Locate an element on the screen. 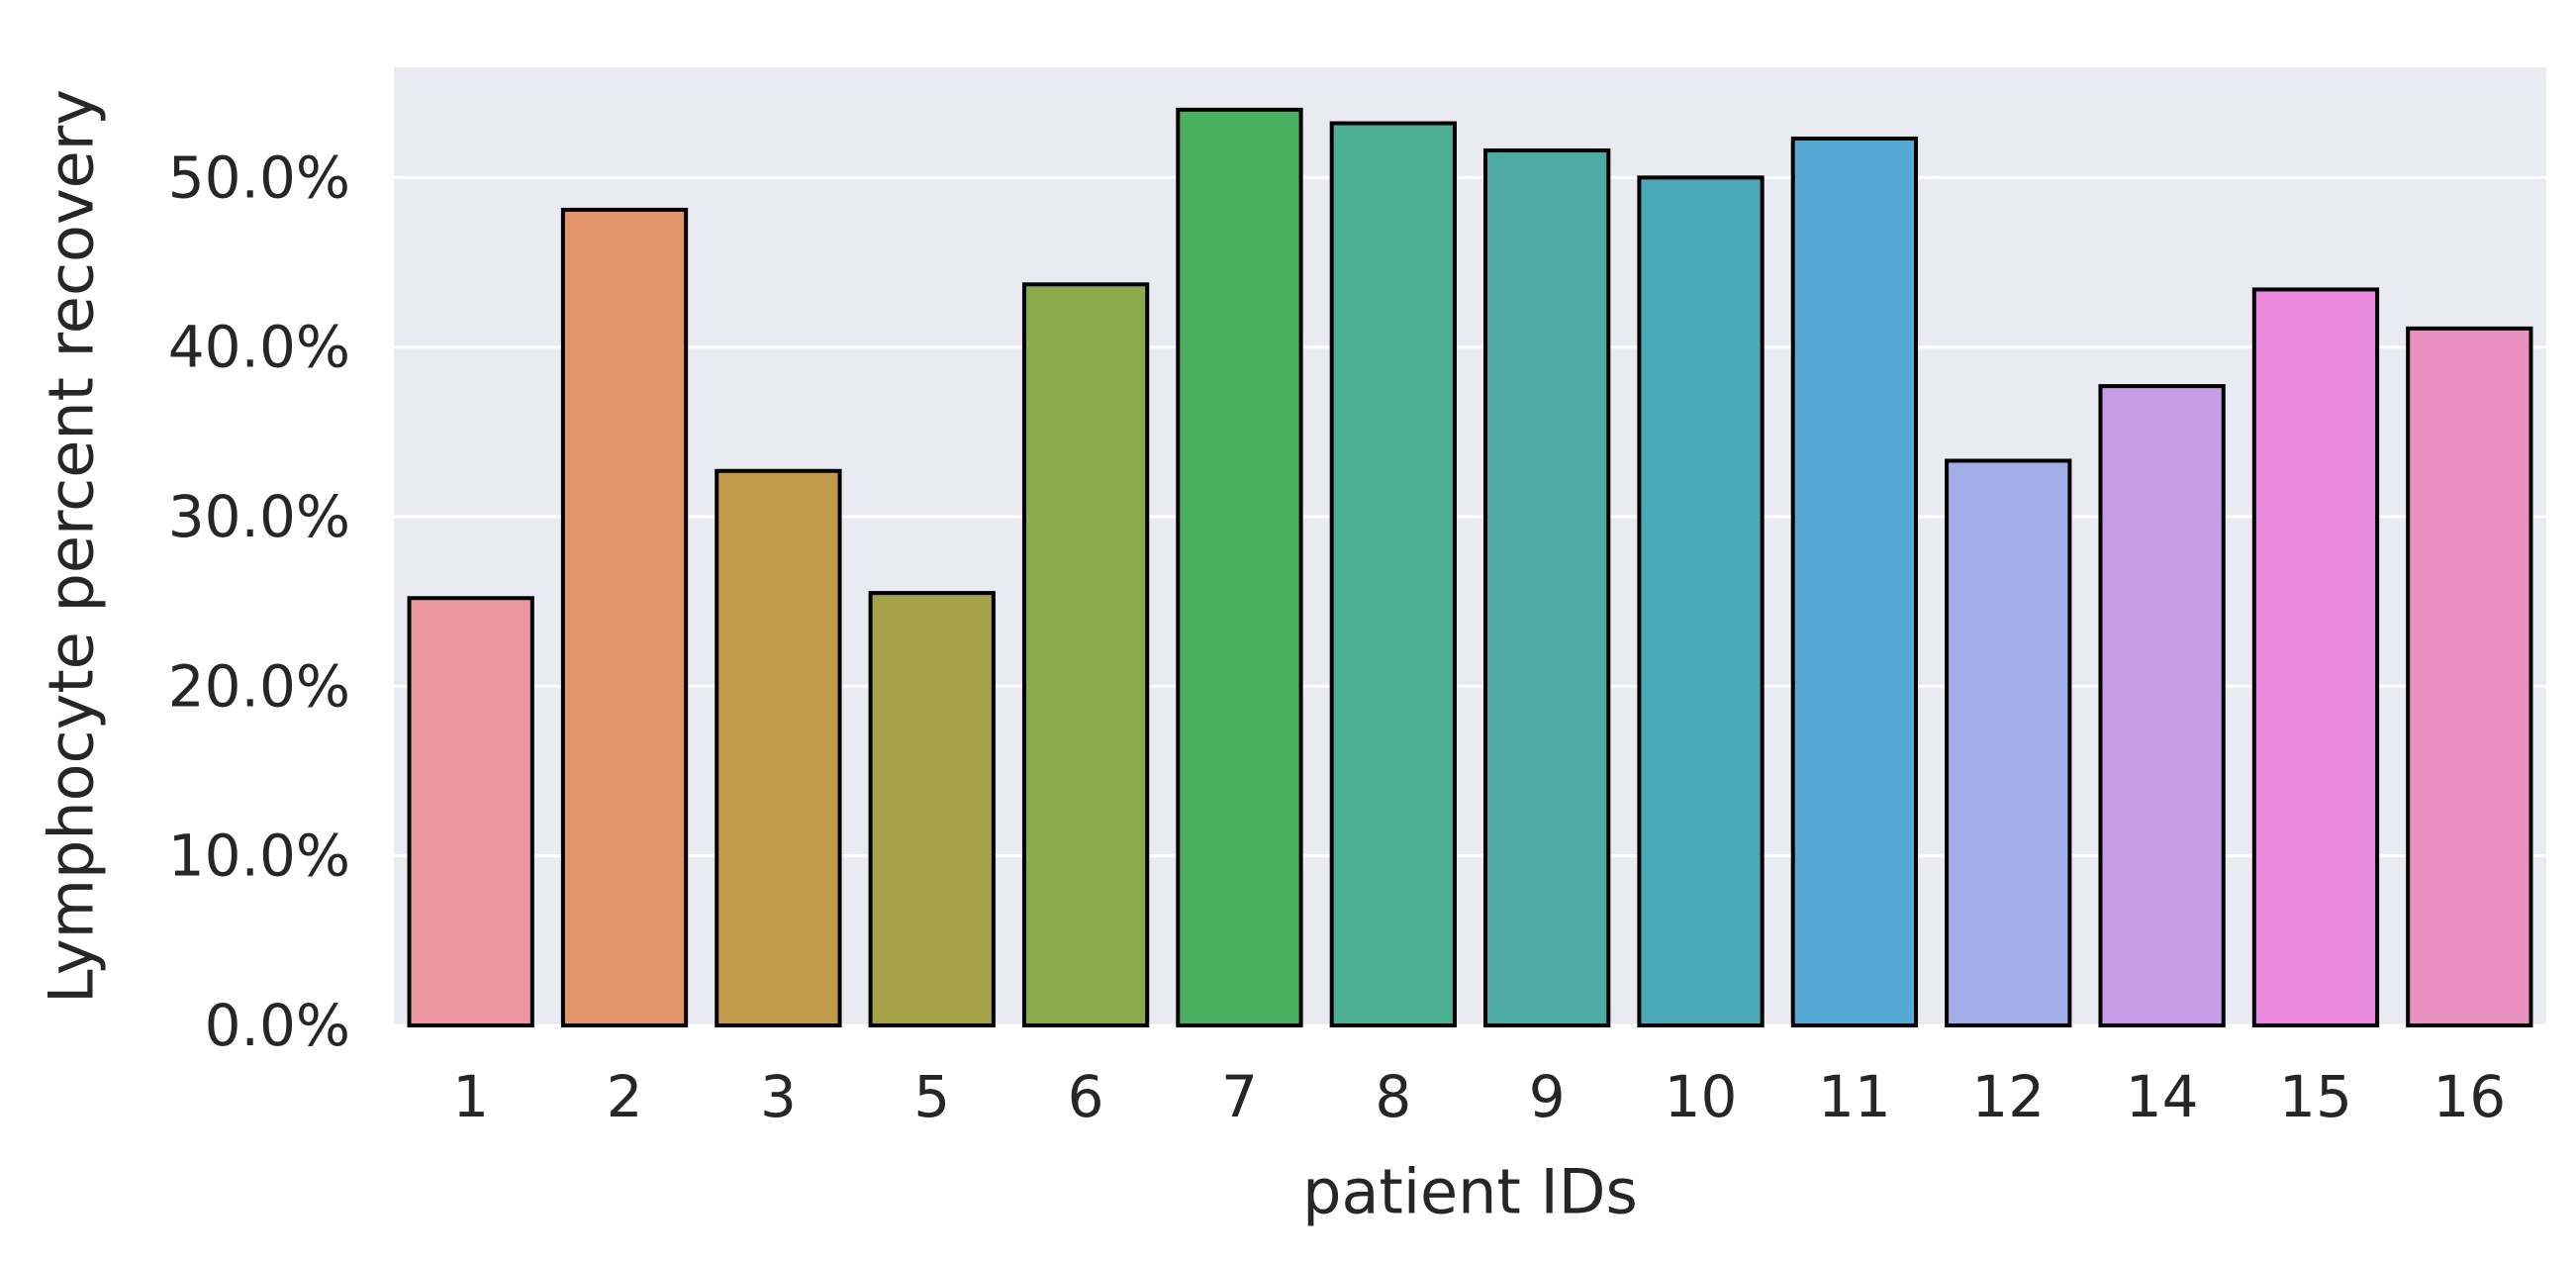 The image size is (2576, 1262). x-tick-label: 2 is located at coordinates (625, 1096).